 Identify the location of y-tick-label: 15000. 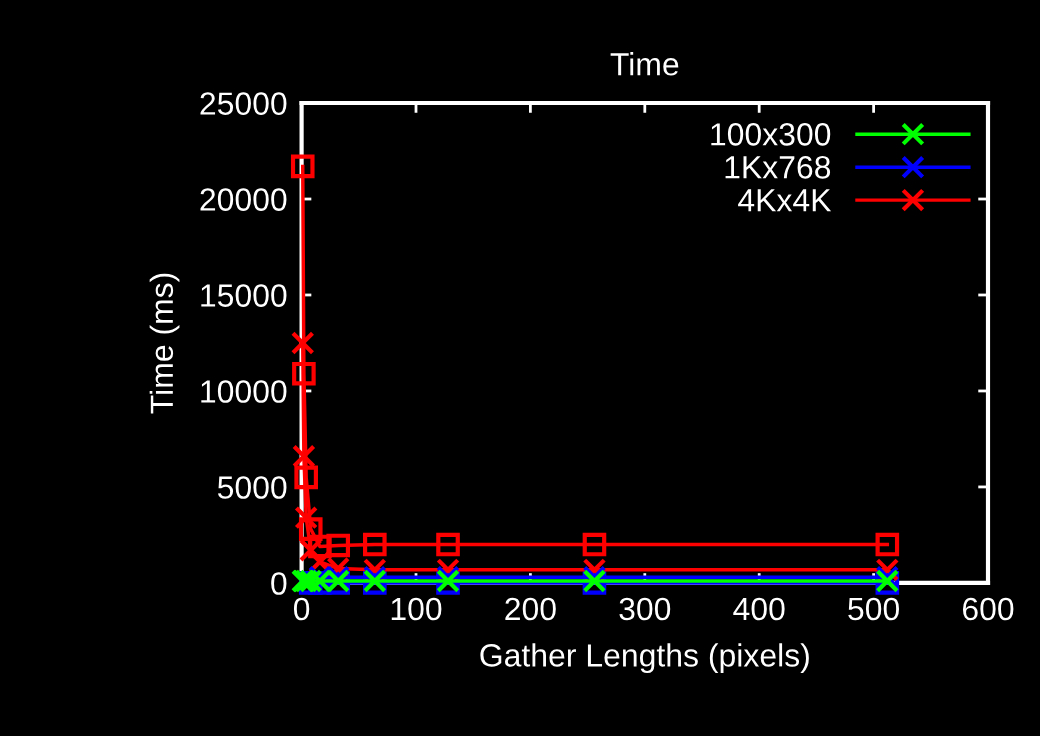
(244, 295).